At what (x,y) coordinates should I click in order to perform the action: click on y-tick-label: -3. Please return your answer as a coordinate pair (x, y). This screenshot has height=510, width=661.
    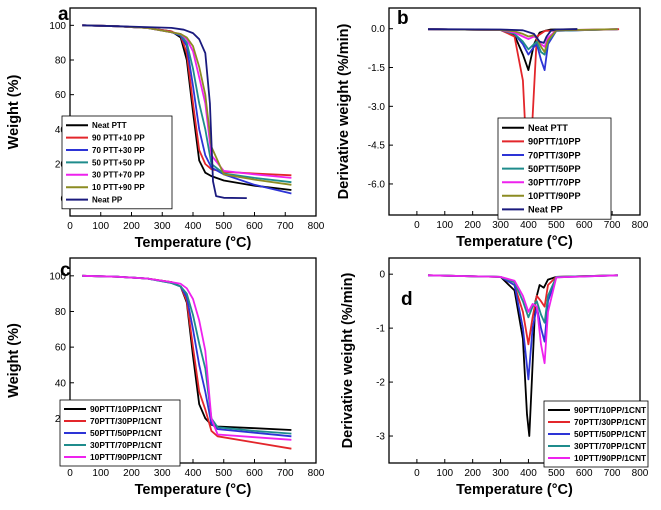
    Looking at the image, I should click on (380, 437).